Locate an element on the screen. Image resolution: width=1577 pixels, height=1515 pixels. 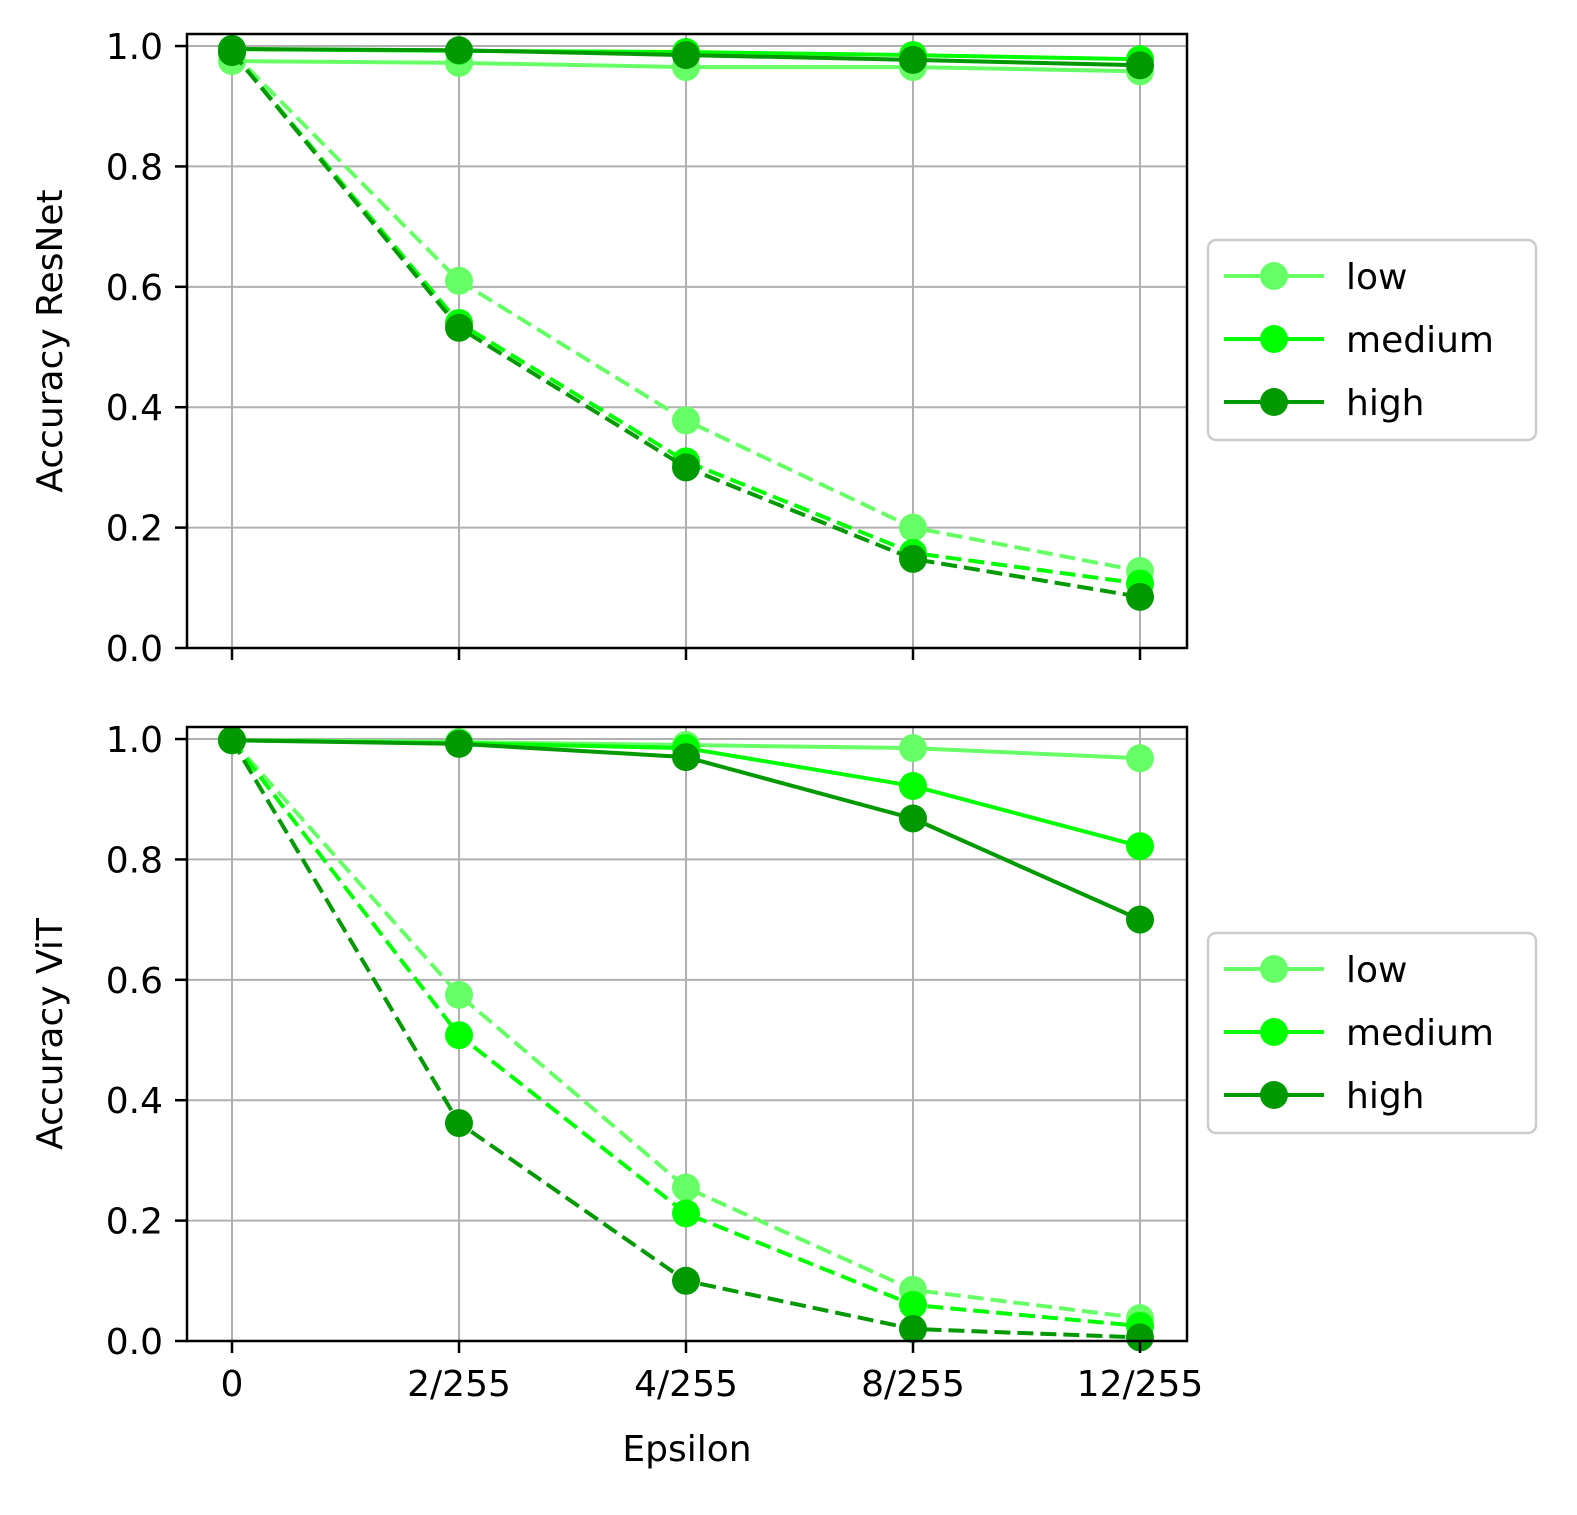
x-tick-label: 12/255 is located at coordinates (1140, 1384).